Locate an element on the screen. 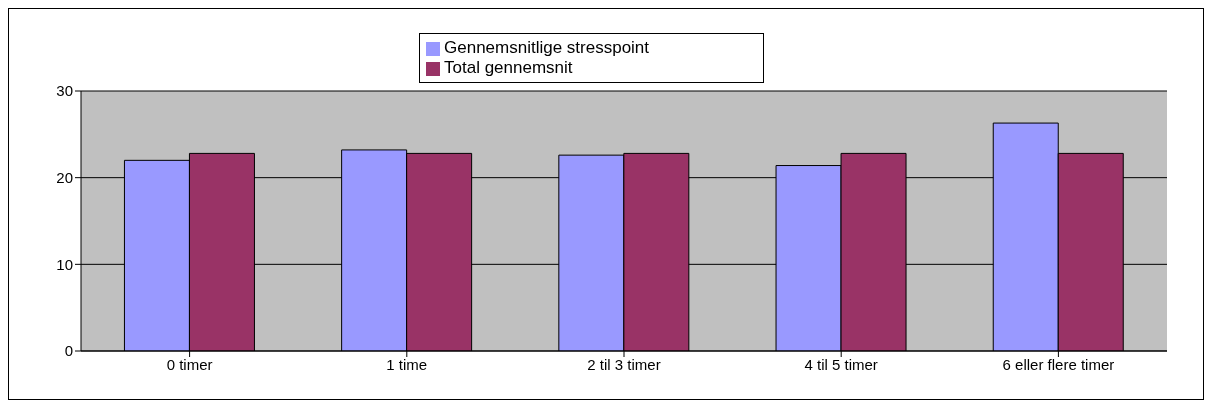 This screenshot has width=1210, height=402. y-tick-label: 10 is located at coordinates (64, 264).